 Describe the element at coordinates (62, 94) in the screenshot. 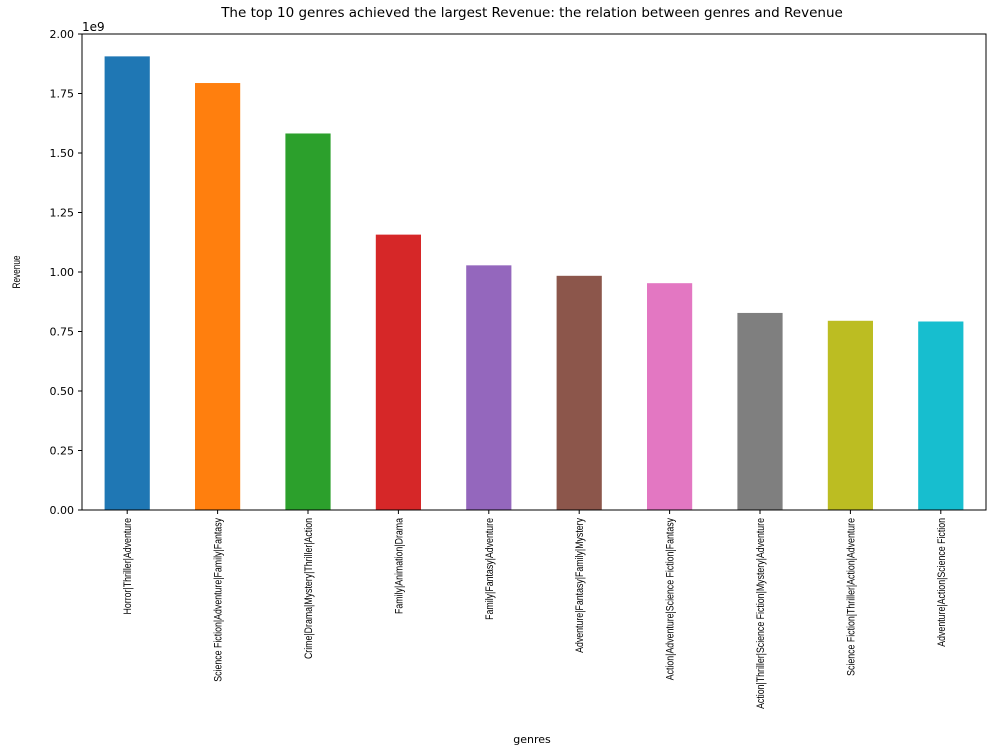

I see `y-tick-label: 1.75` at that location.